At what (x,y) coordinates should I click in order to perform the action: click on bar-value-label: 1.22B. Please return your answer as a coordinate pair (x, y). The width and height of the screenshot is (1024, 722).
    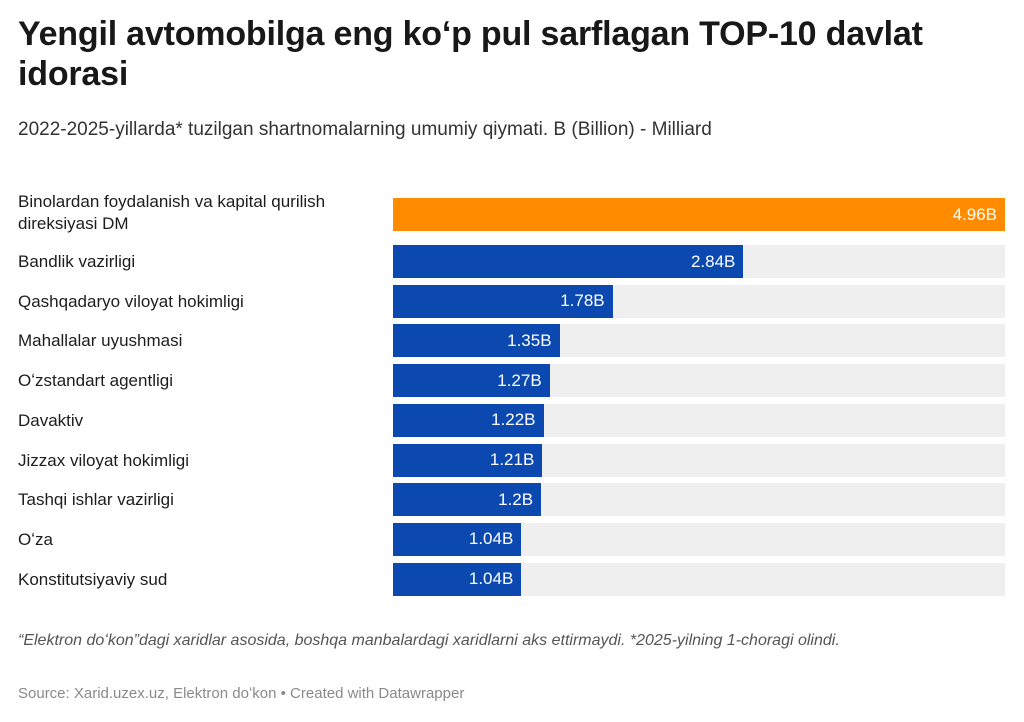
    Looking at the image, I should click on (513, 420).